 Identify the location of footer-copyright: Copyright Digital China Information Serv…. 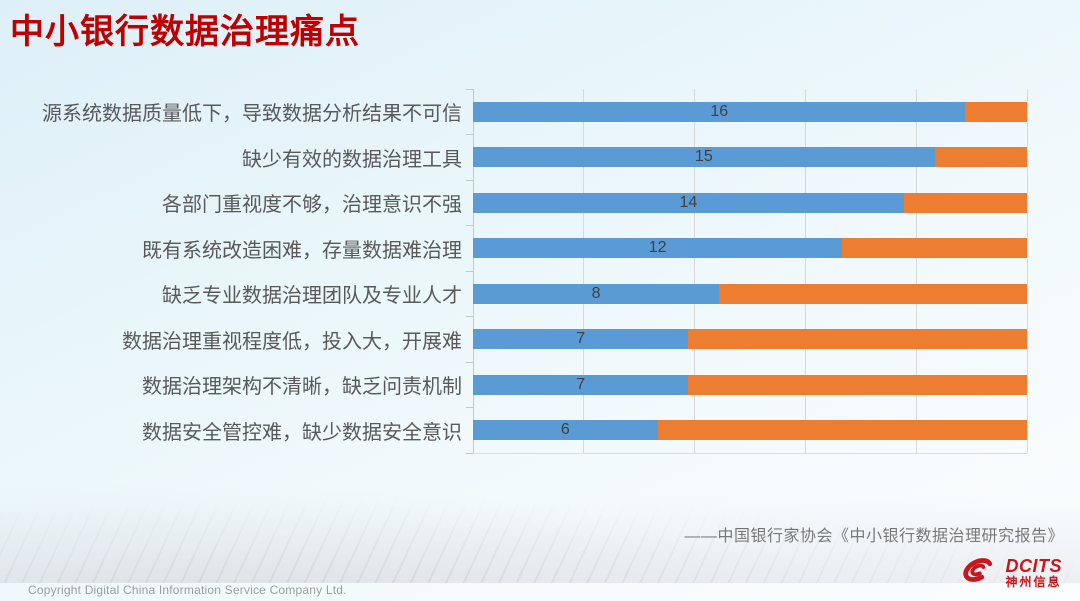
(187, 590).